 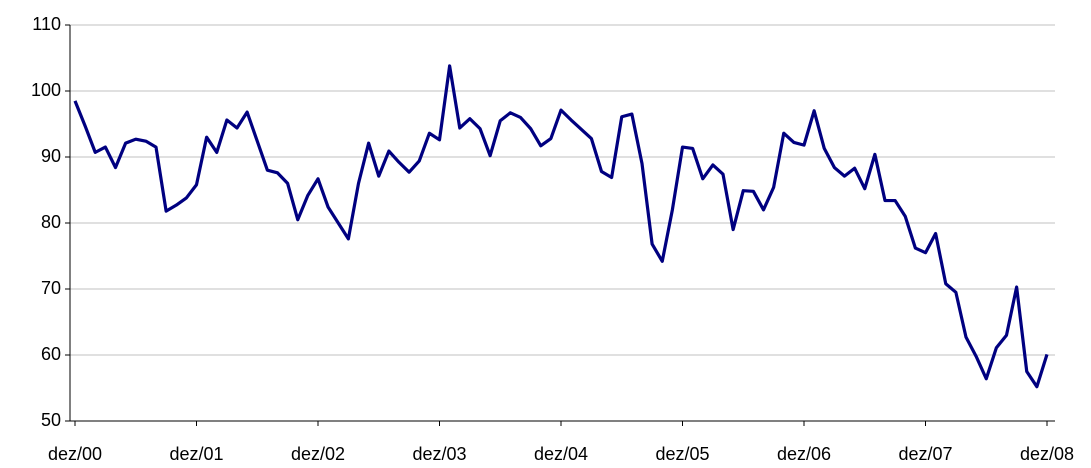 I want to click on x-tick-label: dez/07, so click(x=925, y=454).